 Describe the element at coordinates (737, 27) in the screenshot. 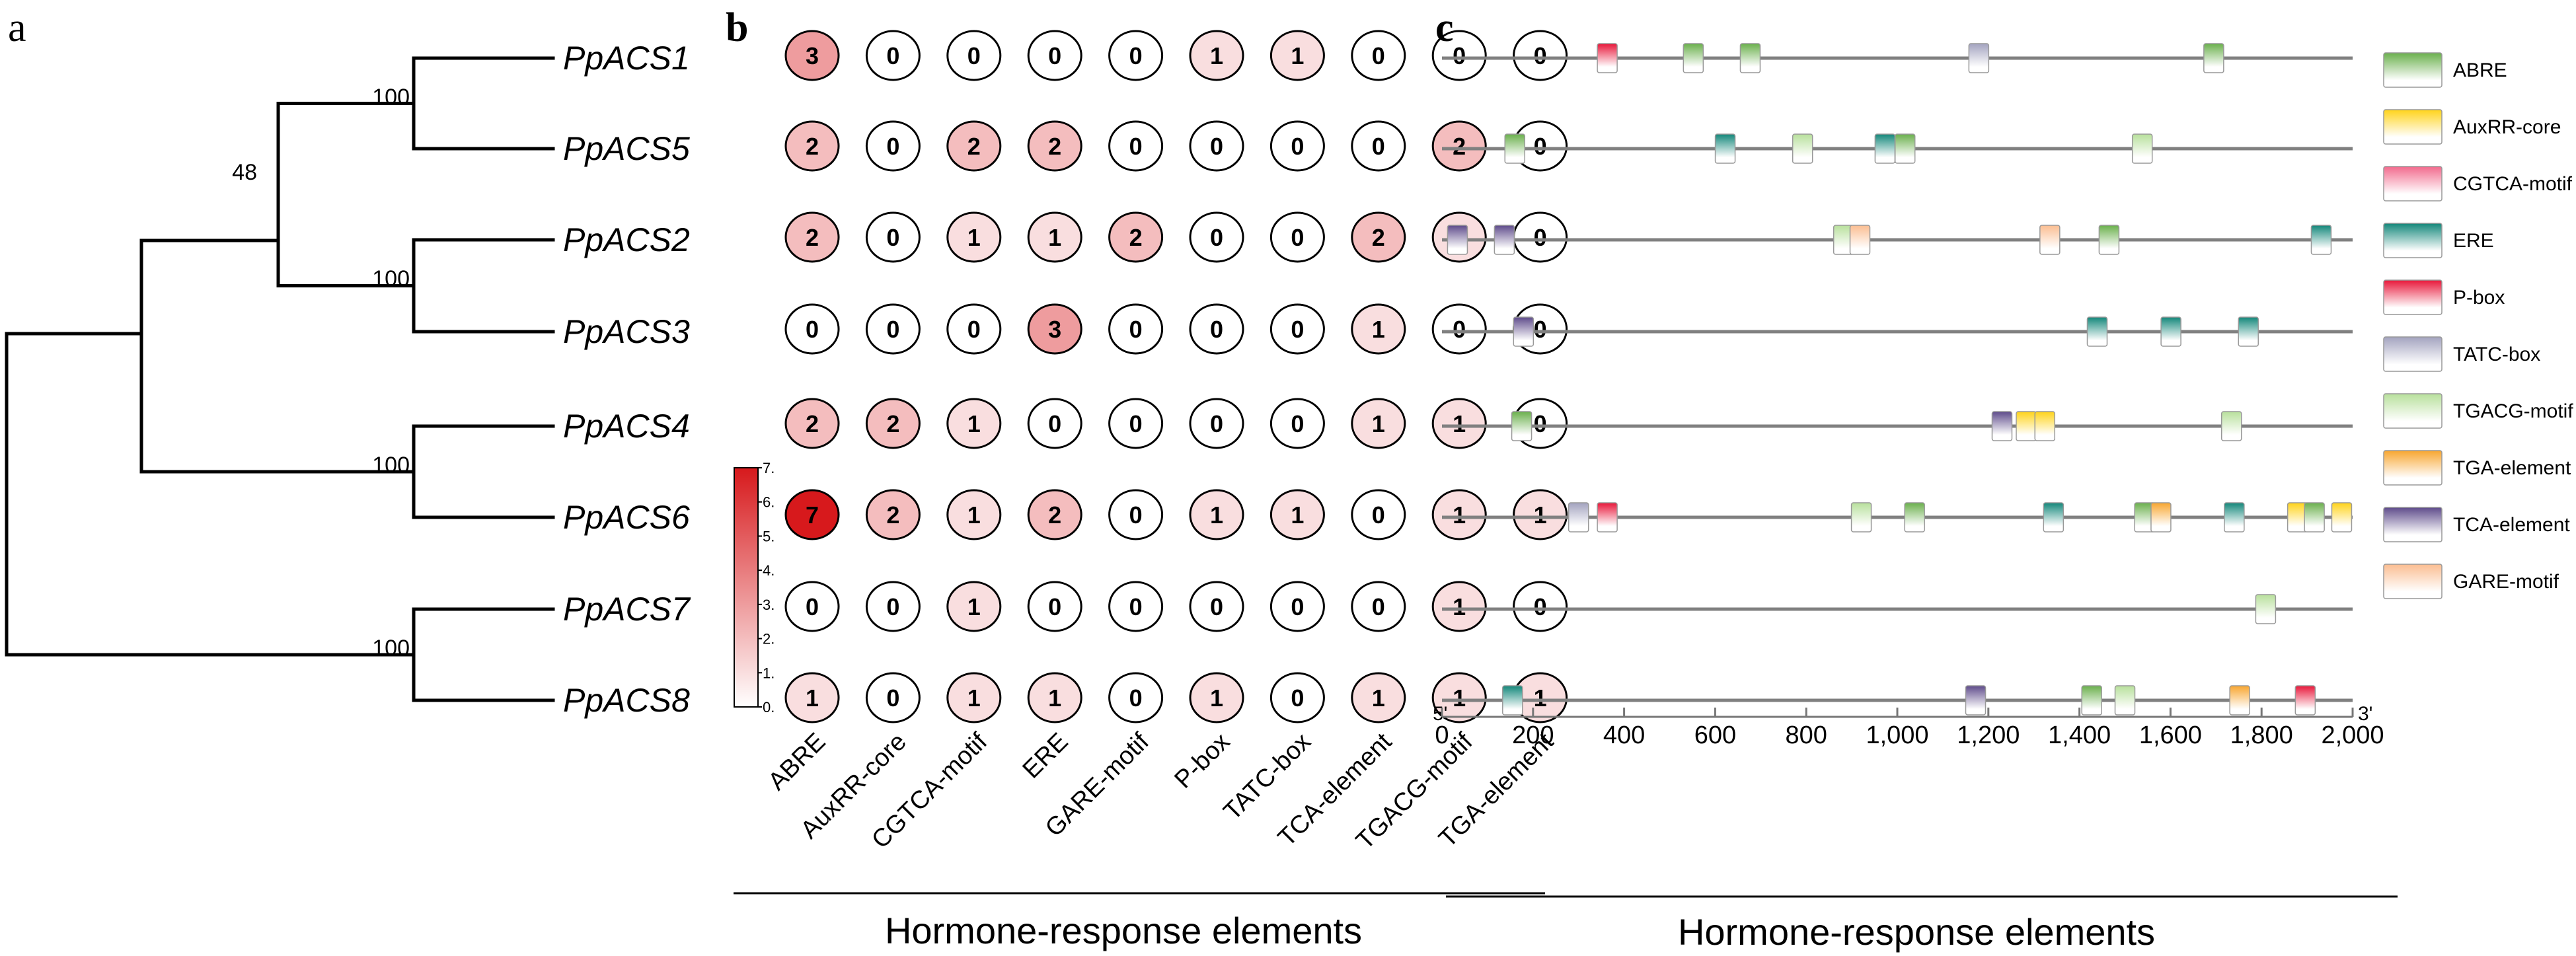

I see `panel-label-b: b` at that location.